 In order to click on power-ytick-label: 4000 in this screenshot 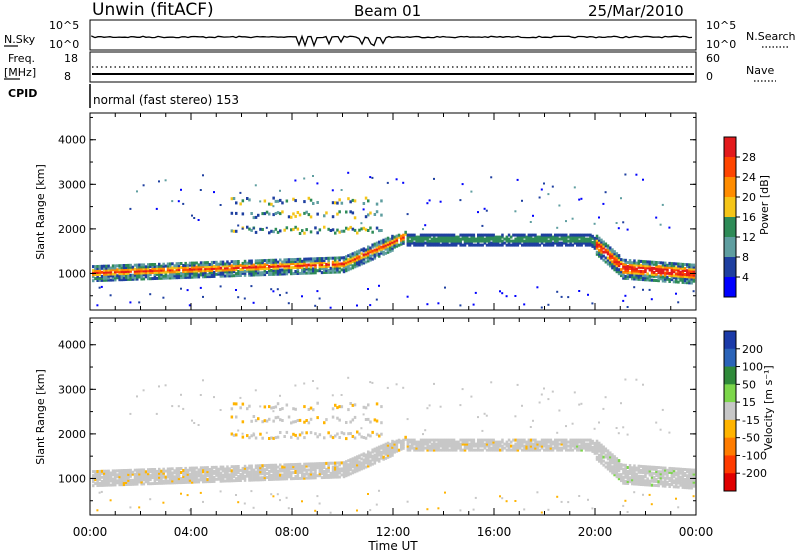, I will do `click(72, 140)`.